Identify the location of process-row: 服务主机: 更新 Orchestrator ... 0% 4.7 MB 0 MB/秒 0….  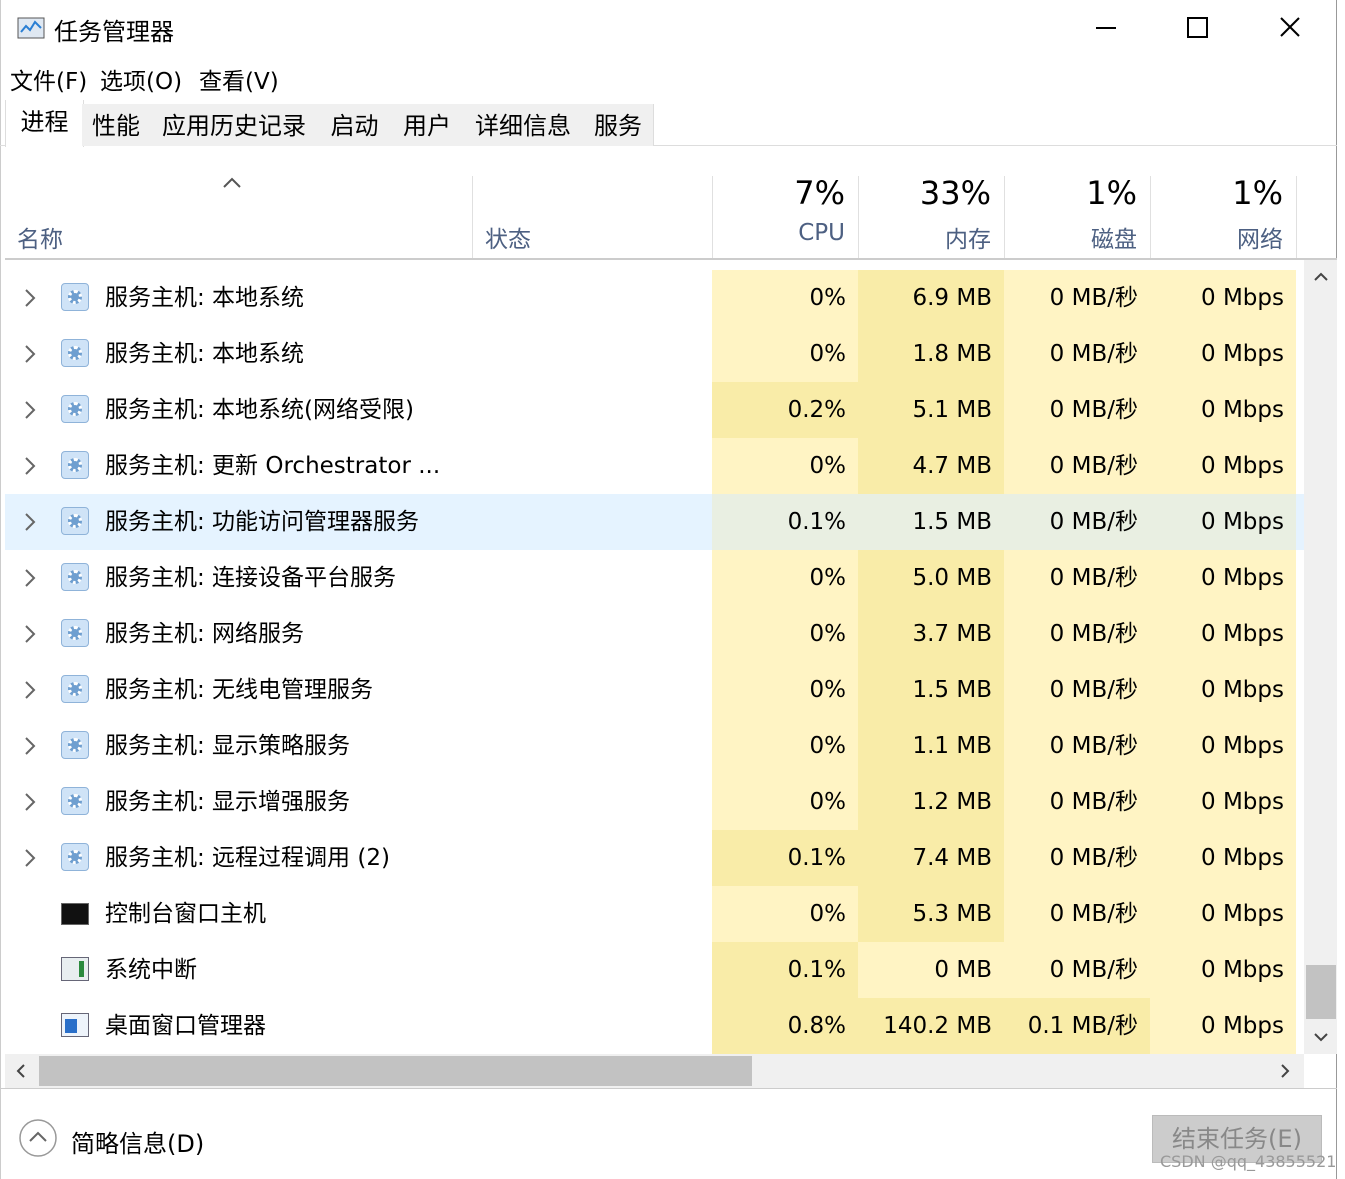
(654, 466).